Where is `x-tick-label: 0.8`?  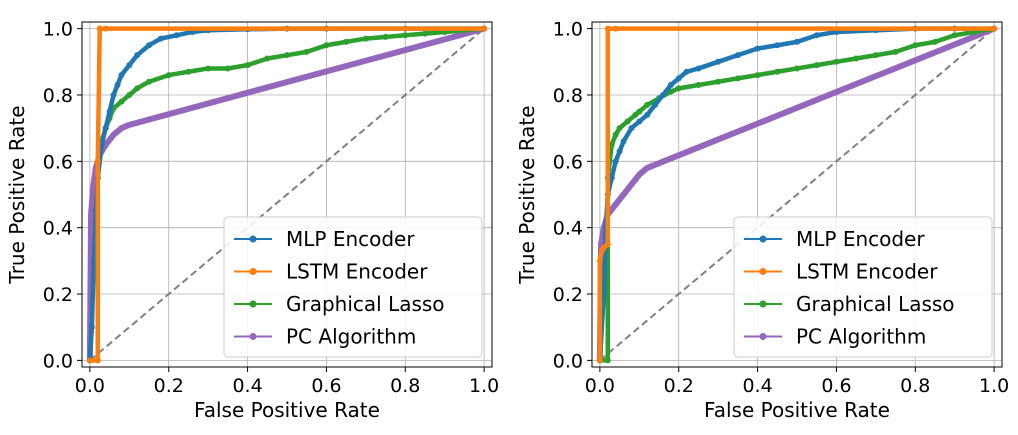
x-tick-label: 0.8 is located at coordinates (915, 386).